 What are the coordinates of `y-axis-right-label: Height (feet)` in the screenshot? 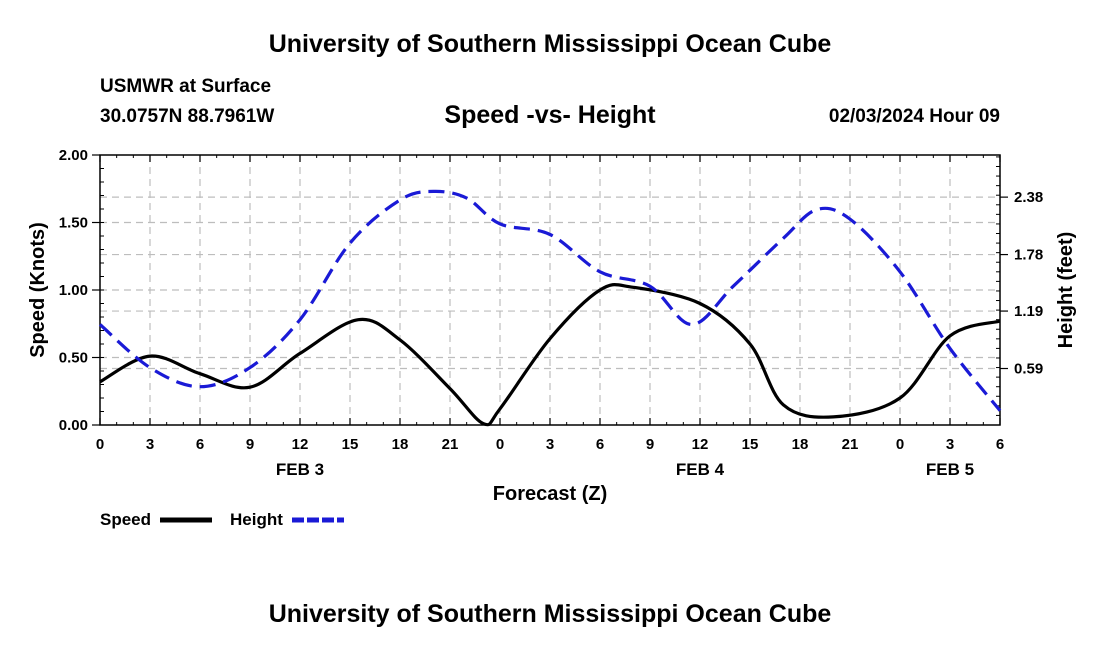 It's located at (1066, 290).